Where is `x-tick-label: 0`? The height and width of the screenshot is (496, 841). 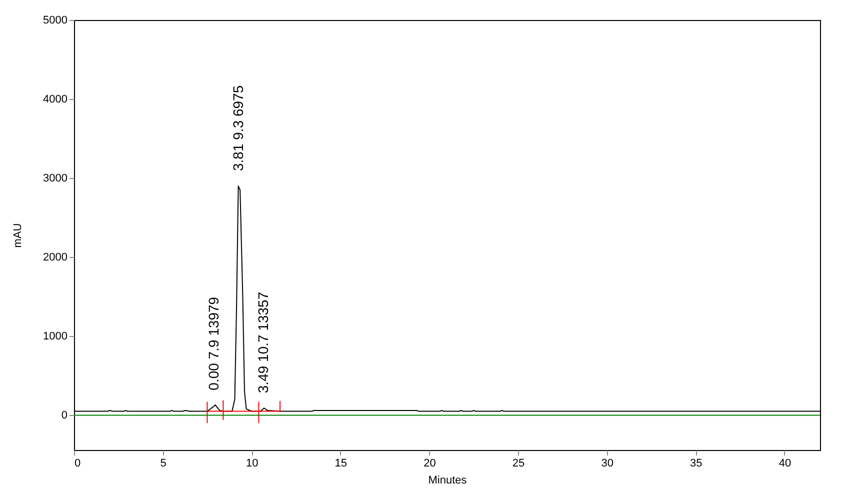
x-tick-label: 0 is located at coordinates (77, 464).